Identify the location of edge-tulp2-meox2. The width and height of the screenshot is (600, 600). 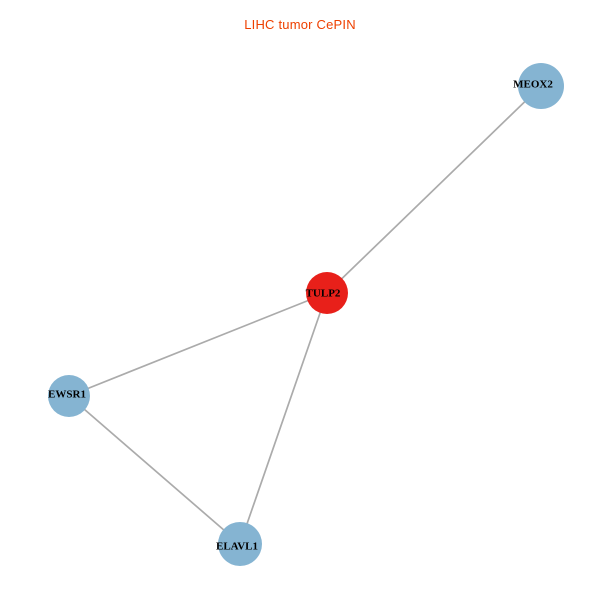
(434, 189).